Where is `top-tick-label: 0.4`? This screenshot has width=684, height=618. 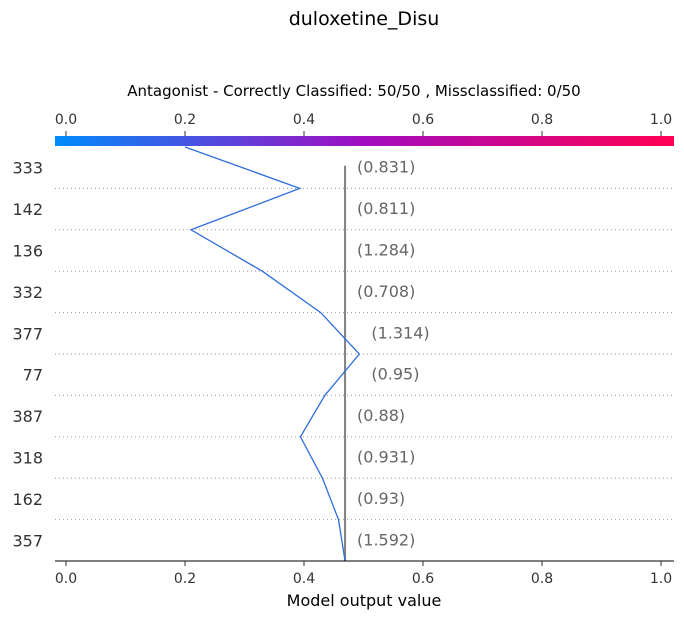
top-tick-label: 0.4 is located at coordinates (304, 120).